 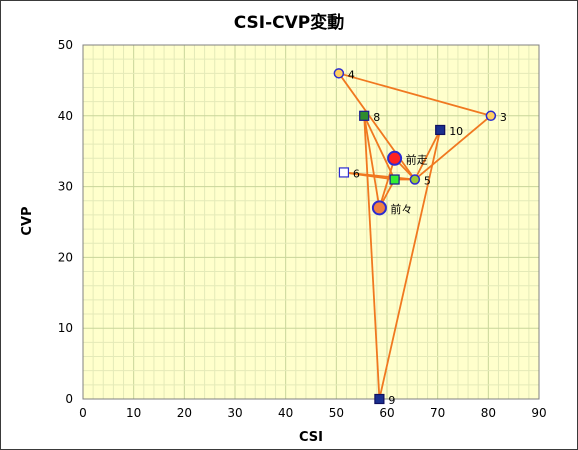 I want to click on point-label: 3, so click(x=503, y=117).